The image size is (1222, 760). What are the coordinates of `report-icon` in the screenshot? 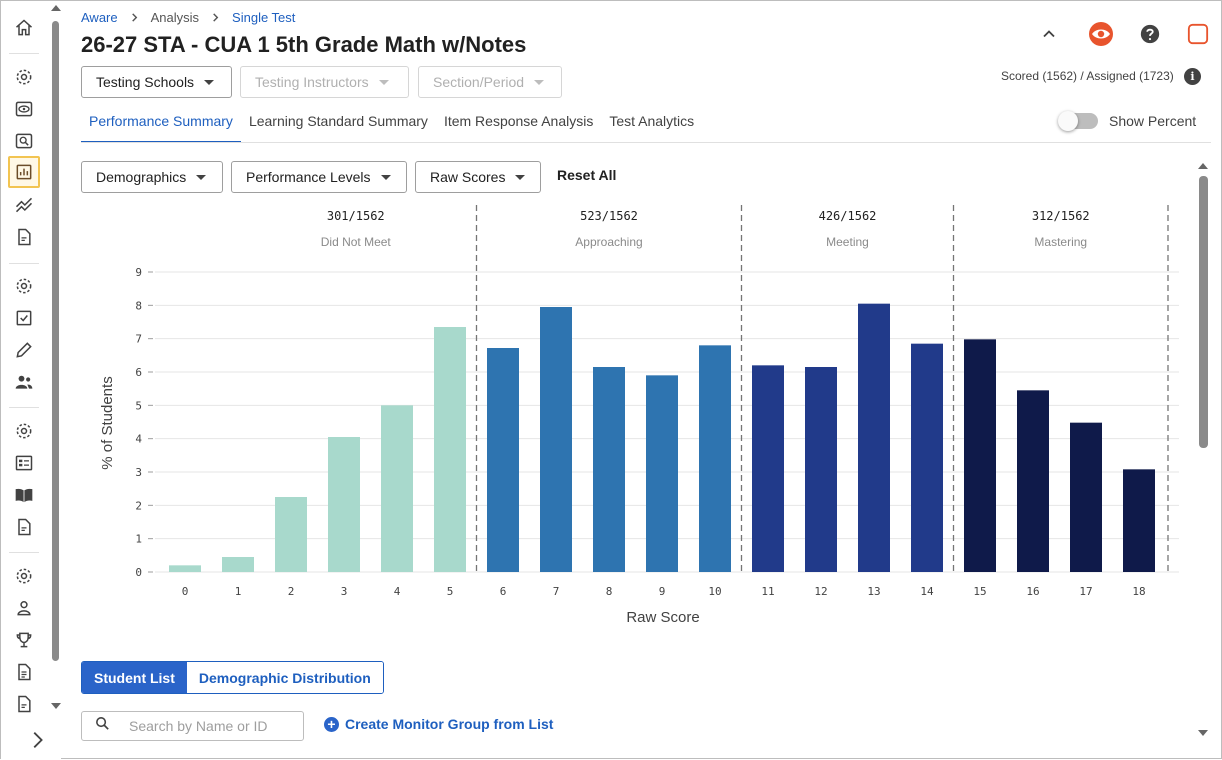 It's located at (24, 172).